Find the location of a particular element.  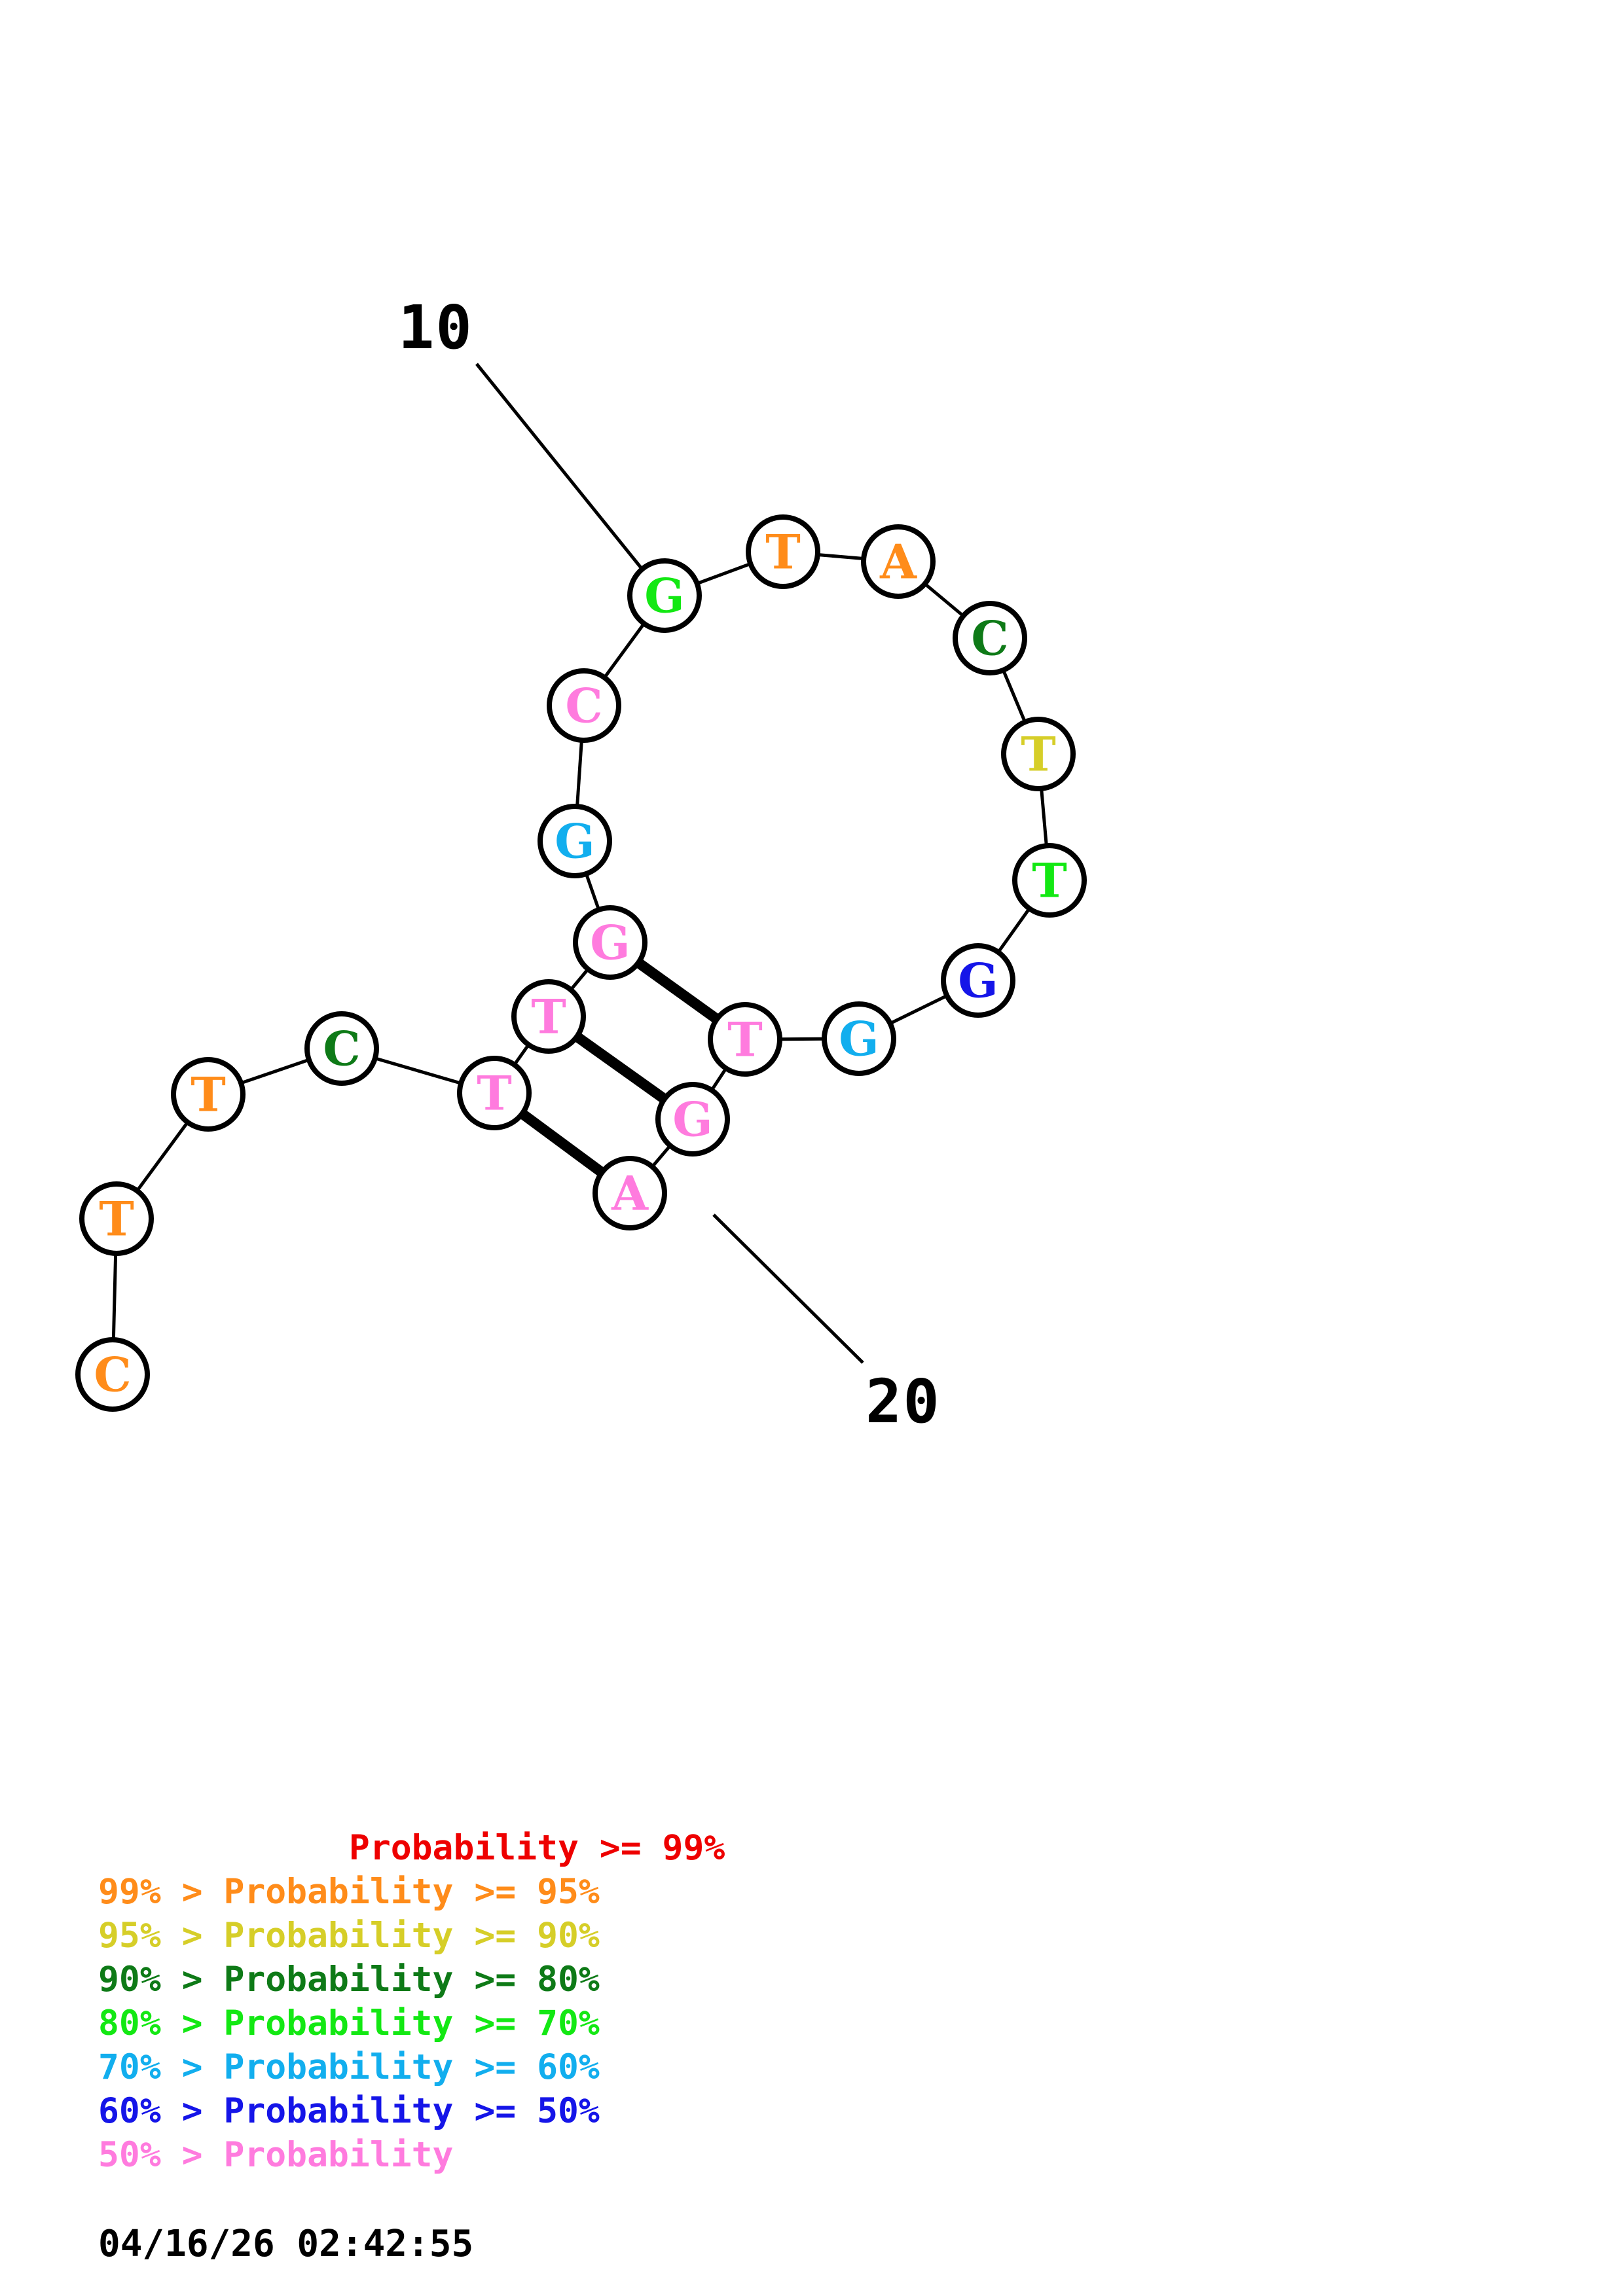

nucleotide-node-7: G is located at coordinates (610, 942).